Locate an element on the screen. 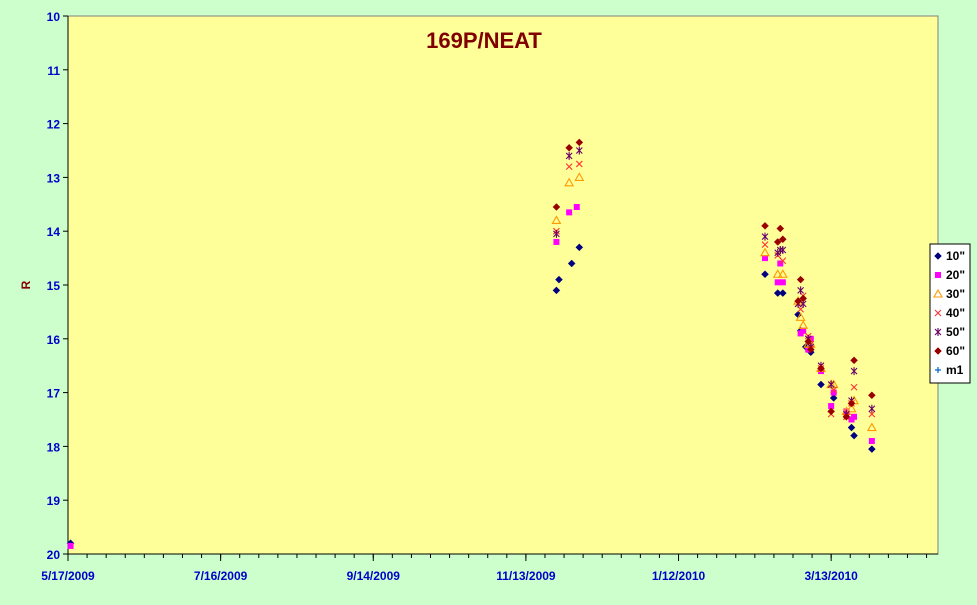 This screenshot has width=977, height=605. x-tick-label: 11/13/2009 is located at coordinates (526, 576).